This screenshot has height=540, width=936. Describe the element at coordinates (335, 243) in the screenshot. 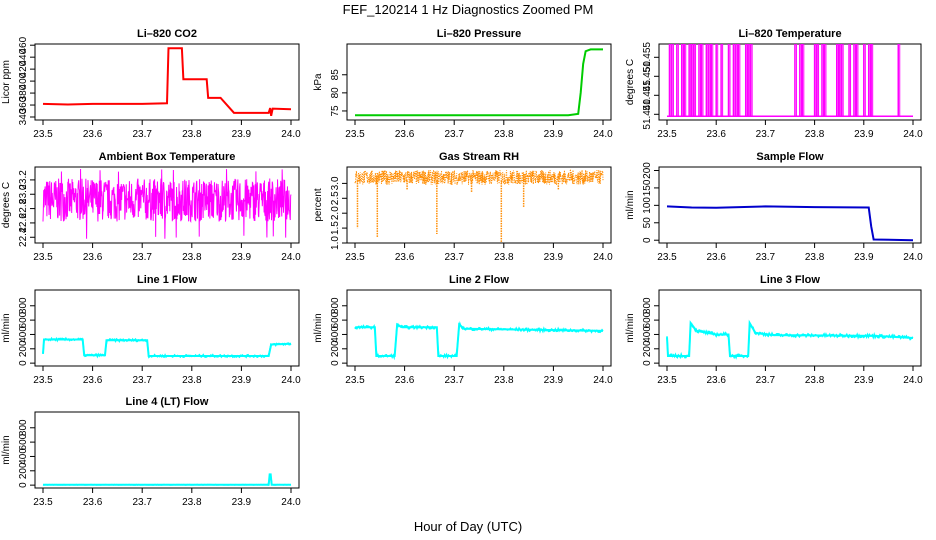

I see `y-tick-label: 1.0` at that location.